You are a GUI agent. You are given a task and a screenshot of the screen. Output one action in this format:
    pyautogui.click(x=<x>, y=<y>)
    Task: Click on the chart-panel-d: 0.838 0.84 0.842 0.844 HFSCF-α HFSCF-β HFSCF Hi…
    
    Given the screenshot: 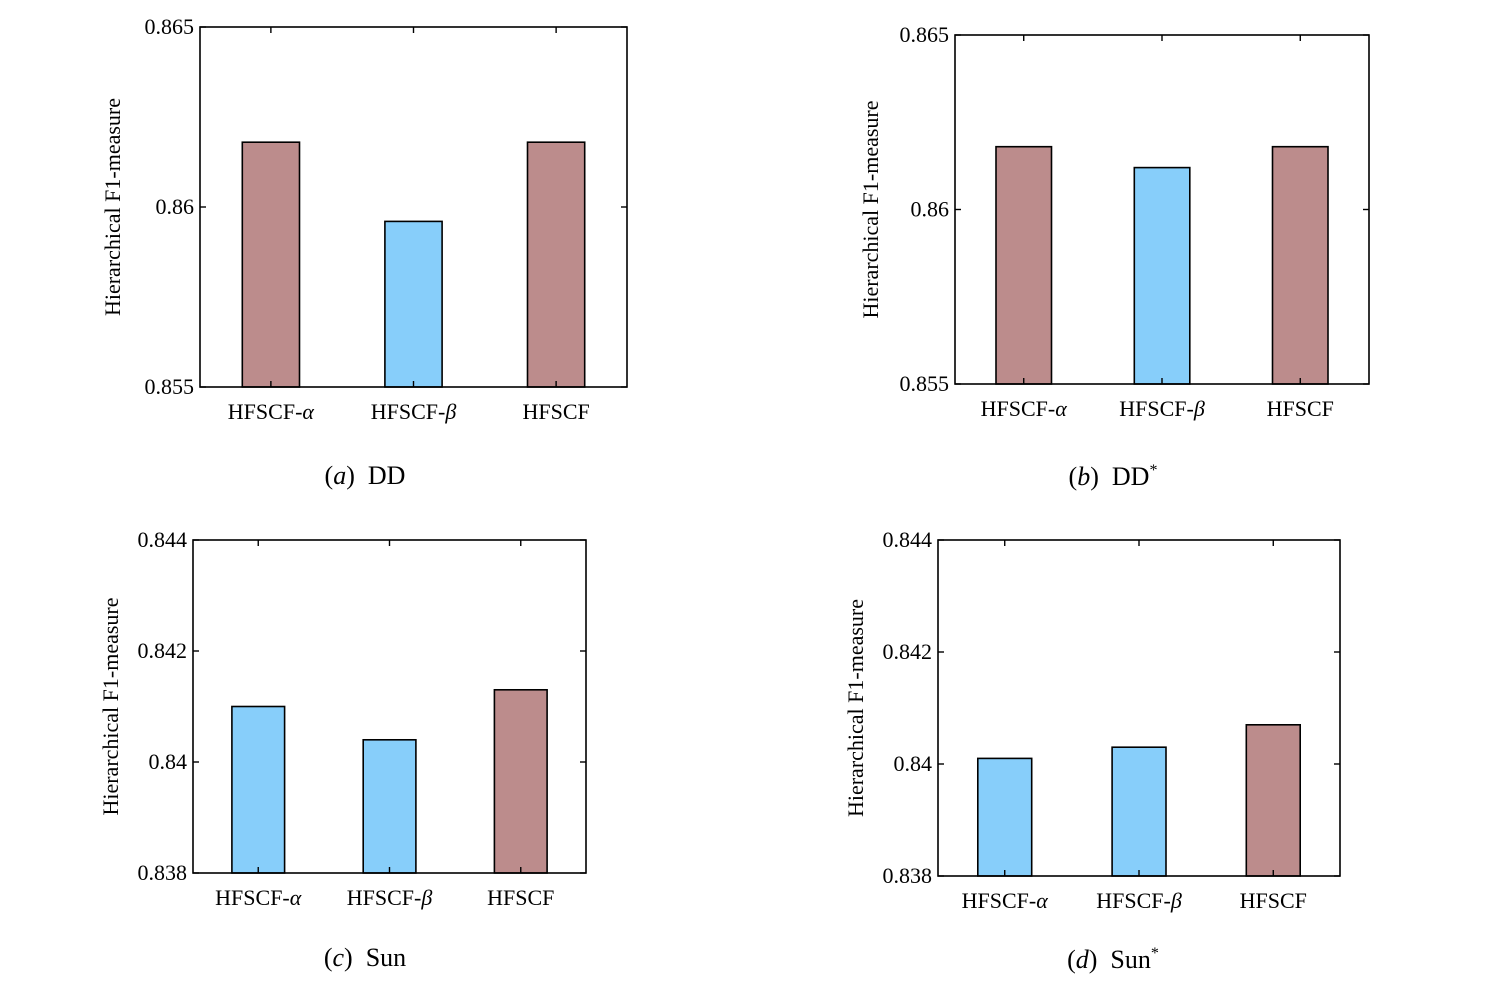 What is the action you would take?
    pyautogui.click(x=1092, y=750)
    